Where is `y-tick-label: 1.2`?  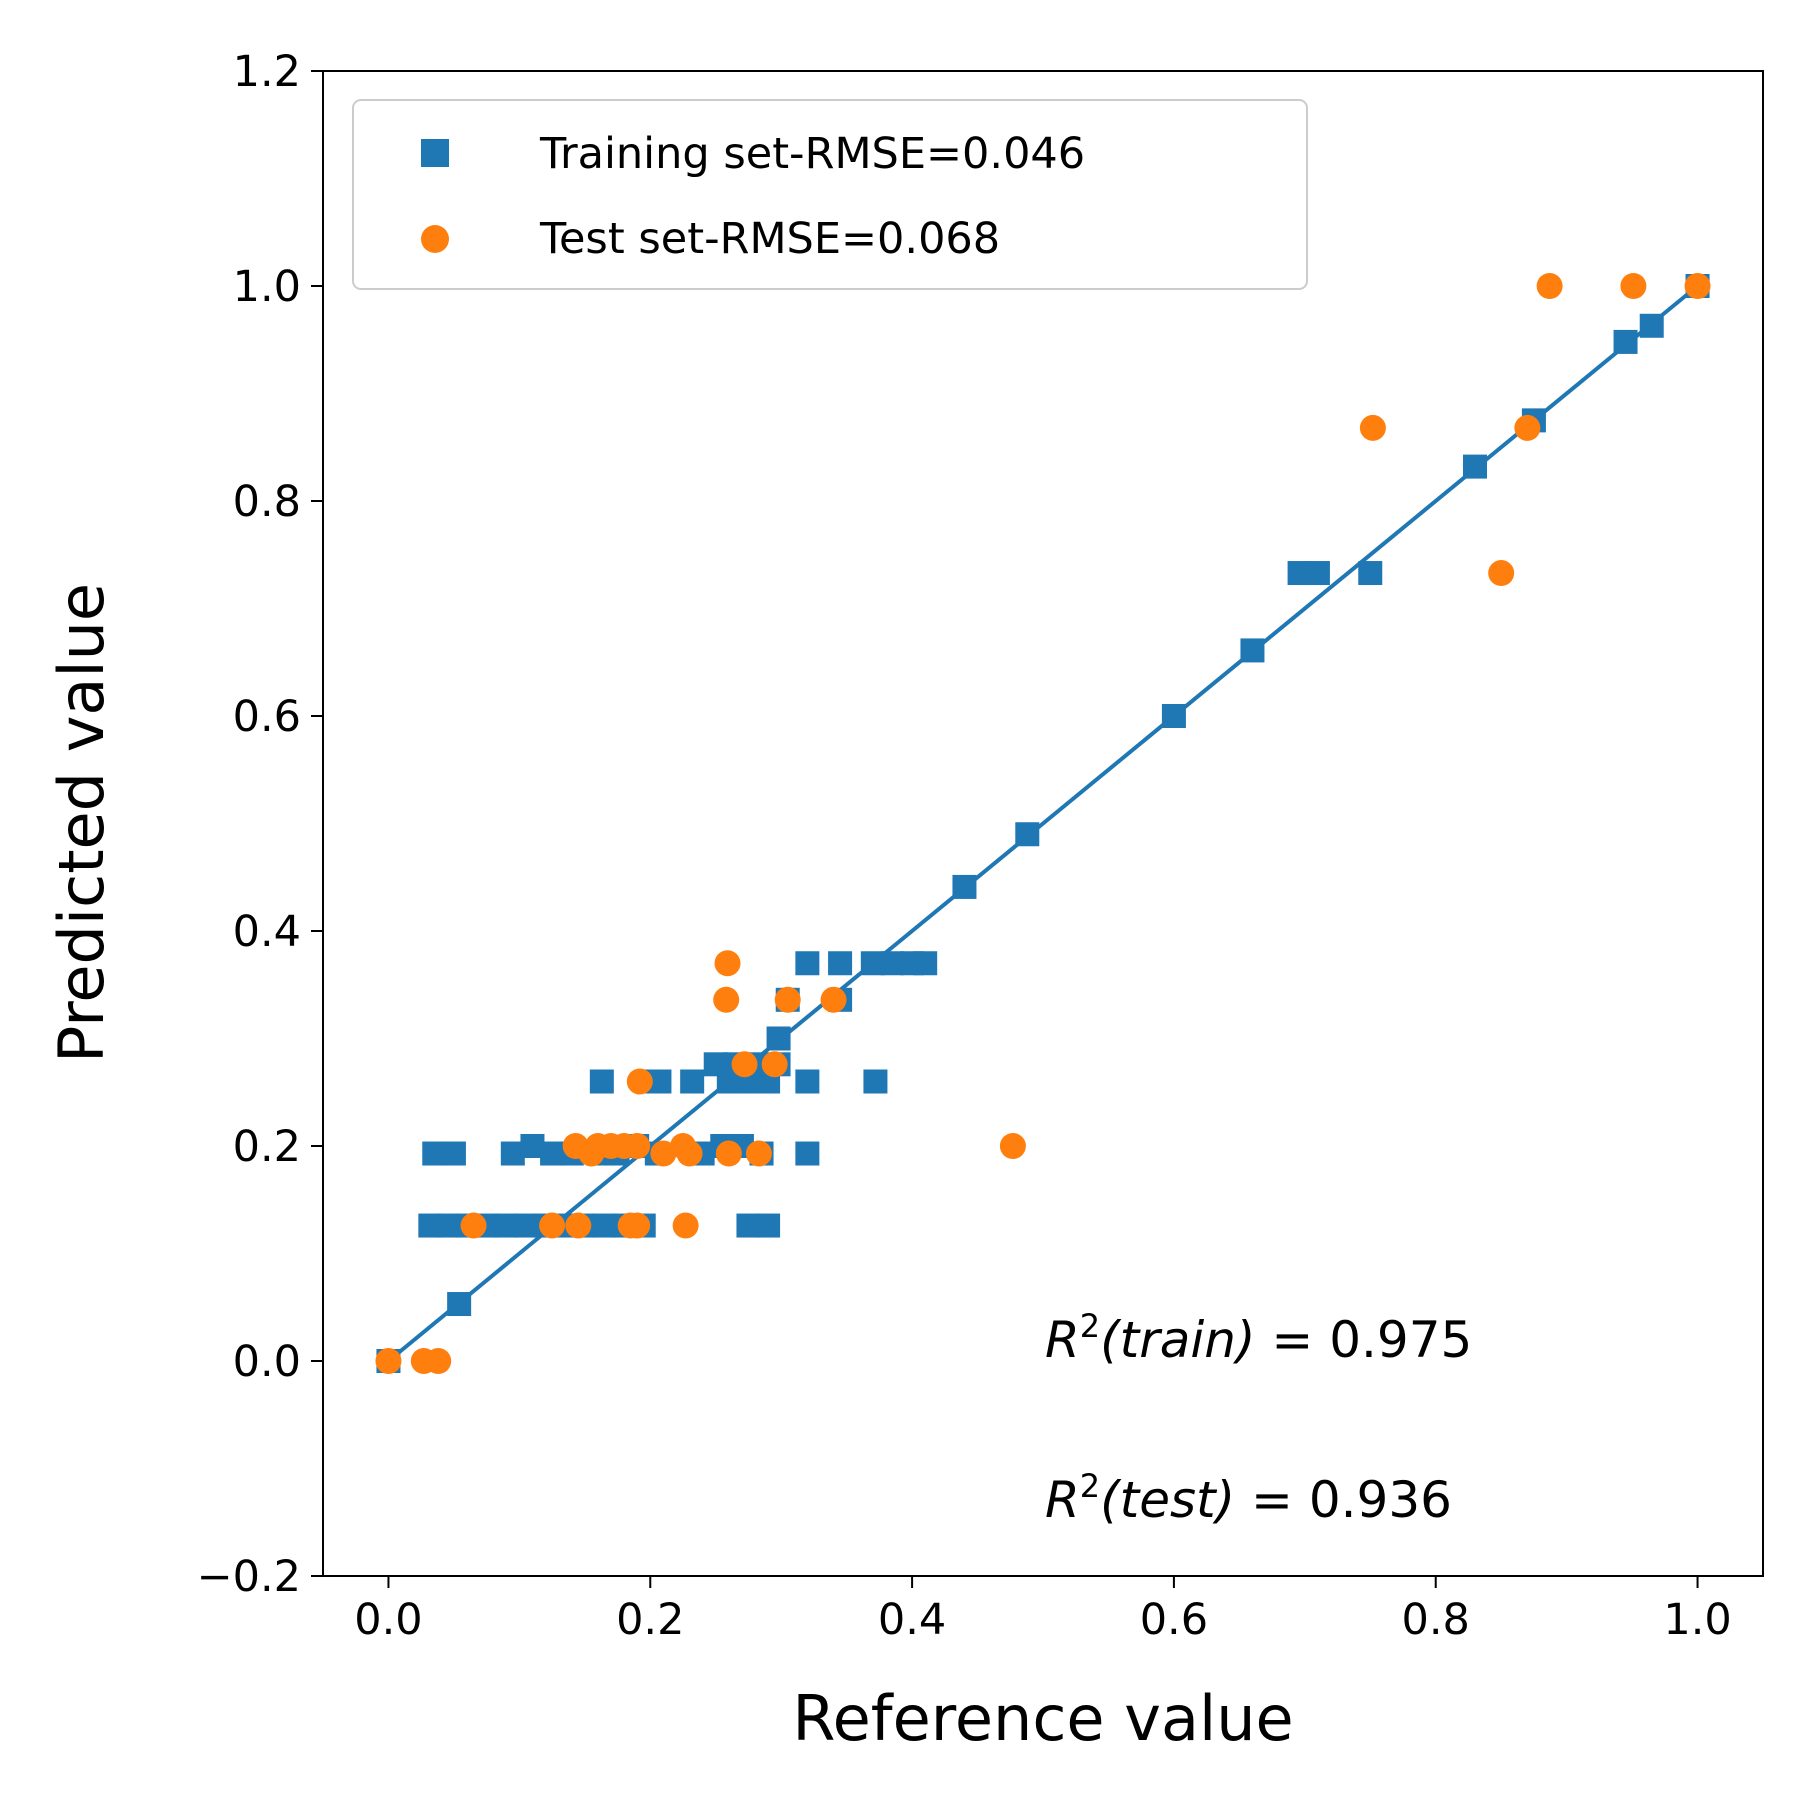 y-tick-label: 1.2 is located at coordinates (267, 72).